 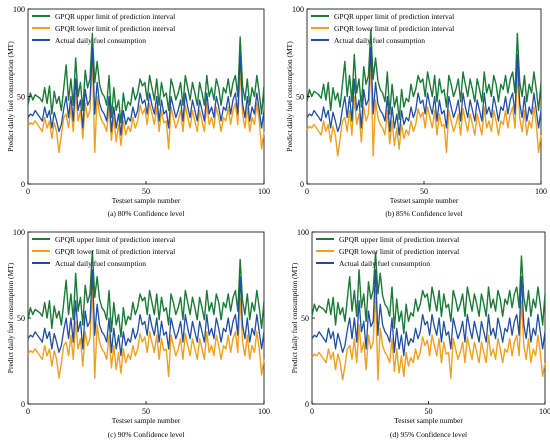 I want to click on panel-caption: (d) 95% Confidence level, so click(x=428, y=434).